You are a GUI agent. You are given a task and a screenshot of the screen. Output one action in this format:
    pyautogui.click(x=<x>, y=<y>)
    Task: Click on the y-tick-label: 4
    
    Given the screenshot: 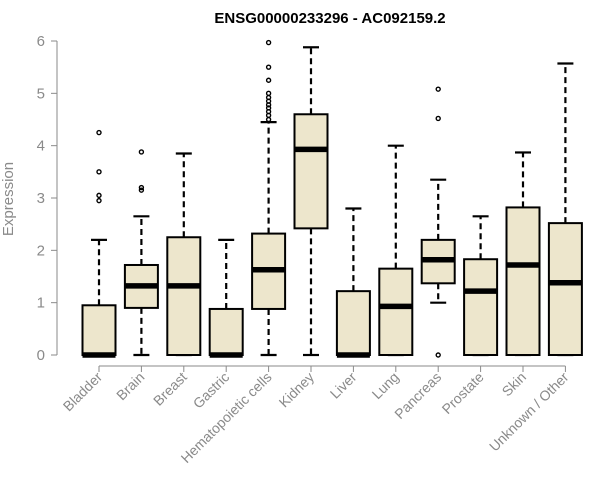 What is the action you would take?
    pyautogui.click(x=41, y=146)
    